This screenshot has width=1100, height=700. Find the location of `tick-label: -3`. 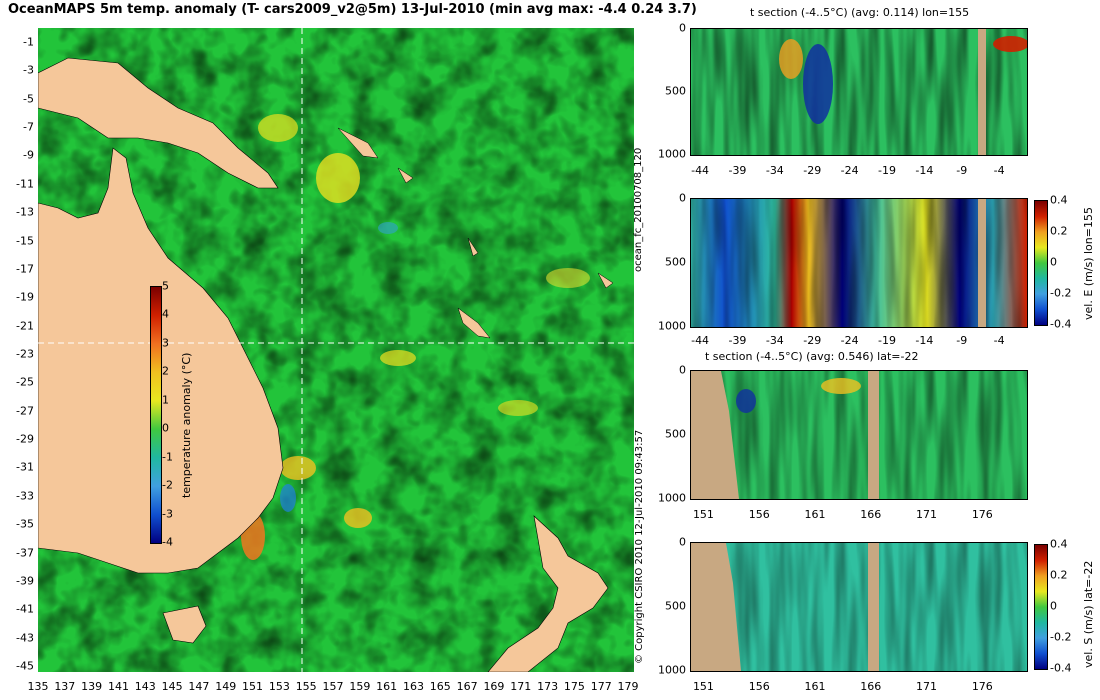

tick-label: -3 is located at coordinates (167, 514).